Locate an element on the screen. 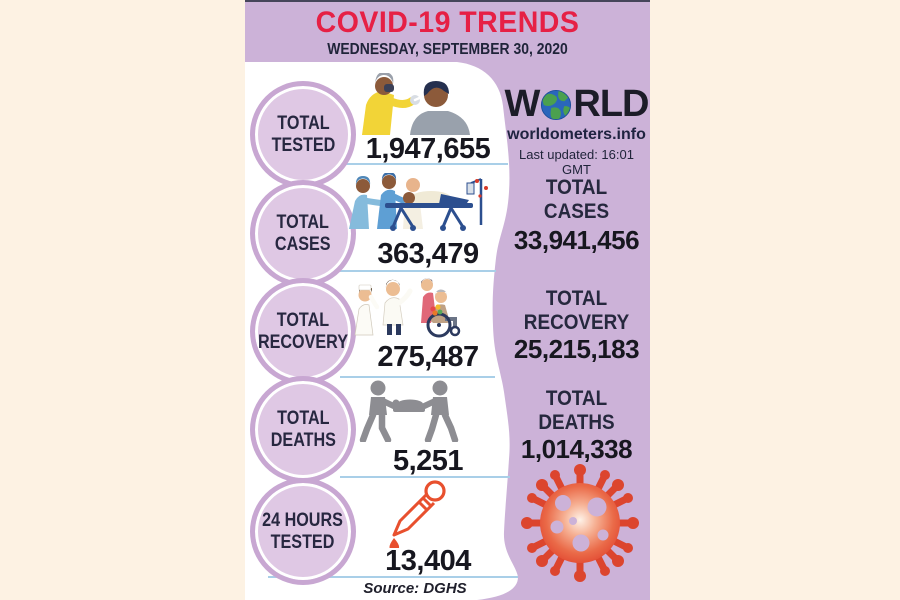 The height and width of the screenshot is (600, 900). stretcher-illustration is located at coordinates (418, 202).